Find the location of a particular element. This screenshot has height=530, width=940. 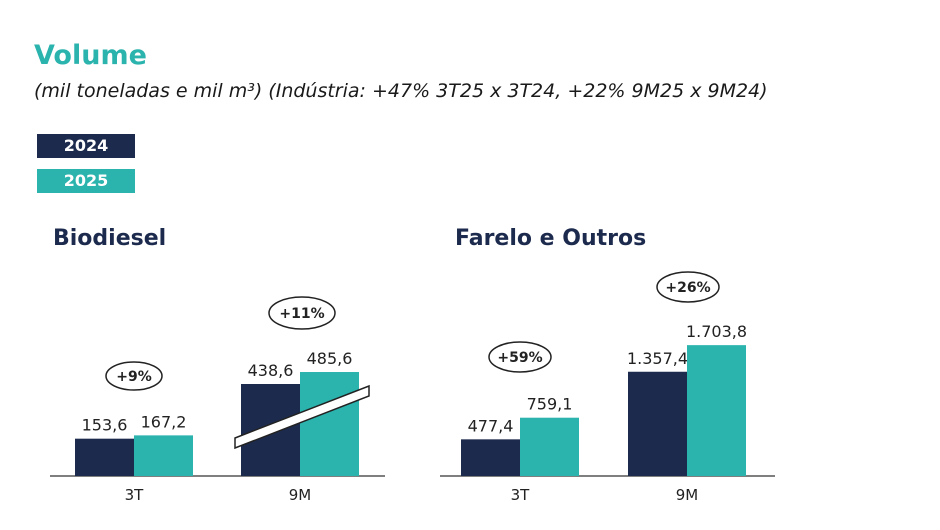

data-label: 1.357,4 is located at coordinates (657, 358).